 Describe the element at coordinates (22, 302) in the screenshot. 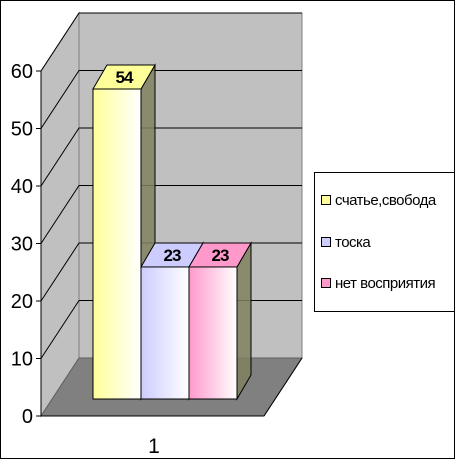

I see `y-tick-label: 20` at that location.